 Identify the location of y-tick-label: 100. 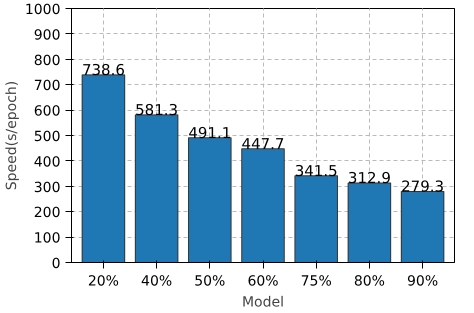
(47, 238).